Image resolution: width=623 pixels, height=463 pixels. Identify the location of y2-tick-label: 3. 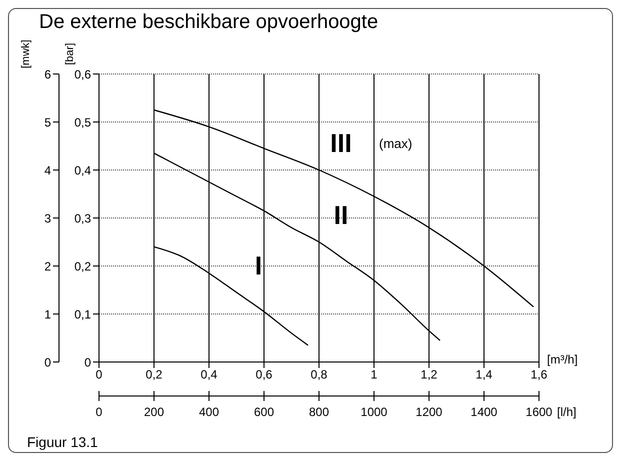
(48, 218).